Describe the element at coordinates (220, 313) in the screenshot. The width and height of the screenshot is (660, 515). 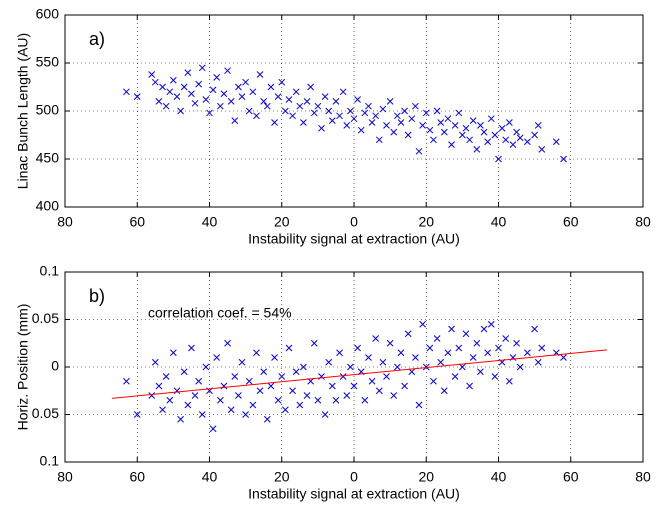
I see `annotation: correlation coef. = 54%` at that location.